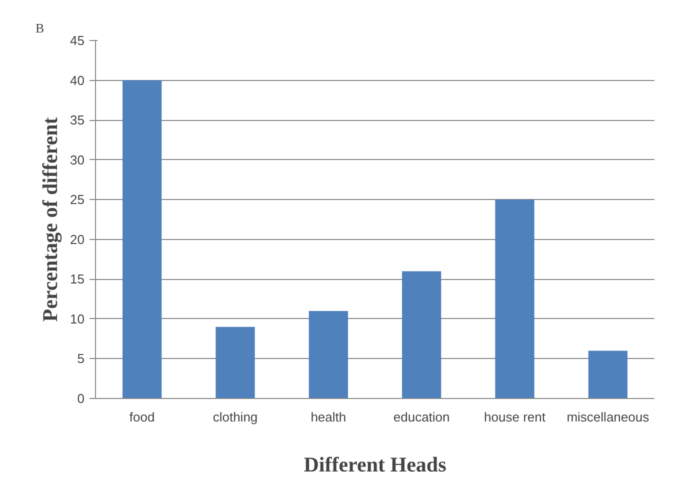 The height and width of the screenshot is (479, 684). I want to click on x-tick-label: health, so click(328, 417).